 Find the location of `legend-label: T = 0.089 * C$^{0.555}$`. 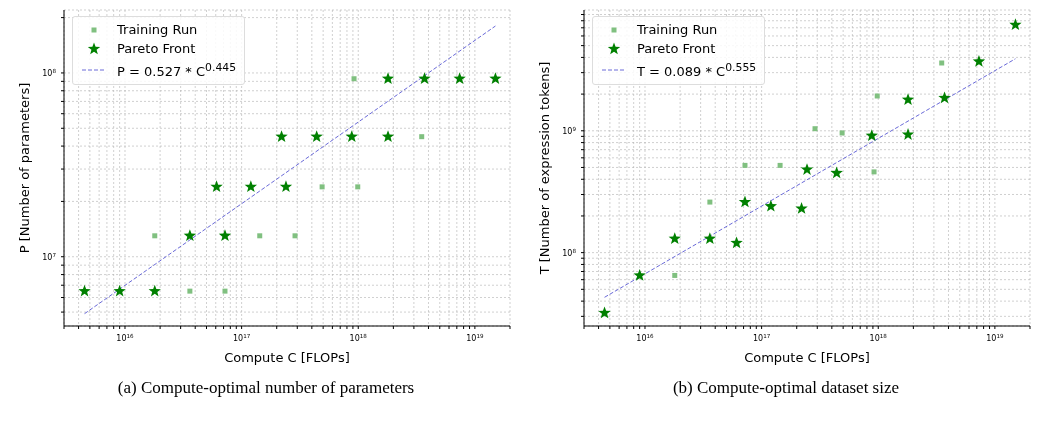

legend-label: T = 0.089 * C$^{0.555}$ is located at coordinates (697, 71).